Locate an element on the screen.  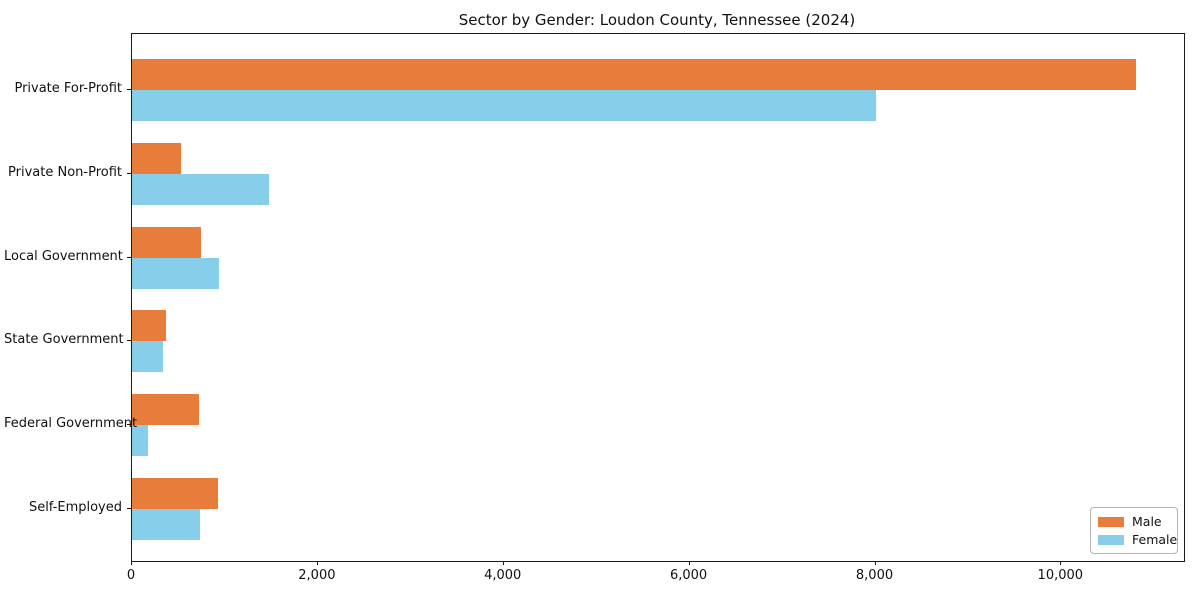
x-tick-label: 8,000 is located at coordinates (874, 575).